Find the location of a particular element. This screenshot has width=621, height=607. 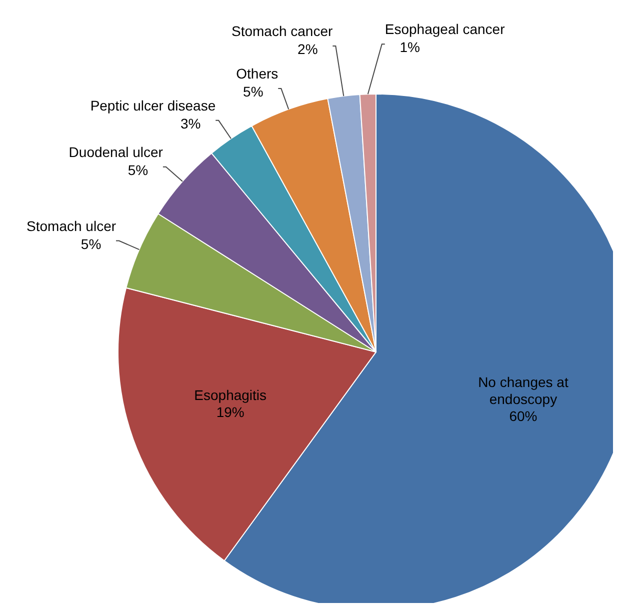

data-label: 60% is located at coordinates (523, 416).